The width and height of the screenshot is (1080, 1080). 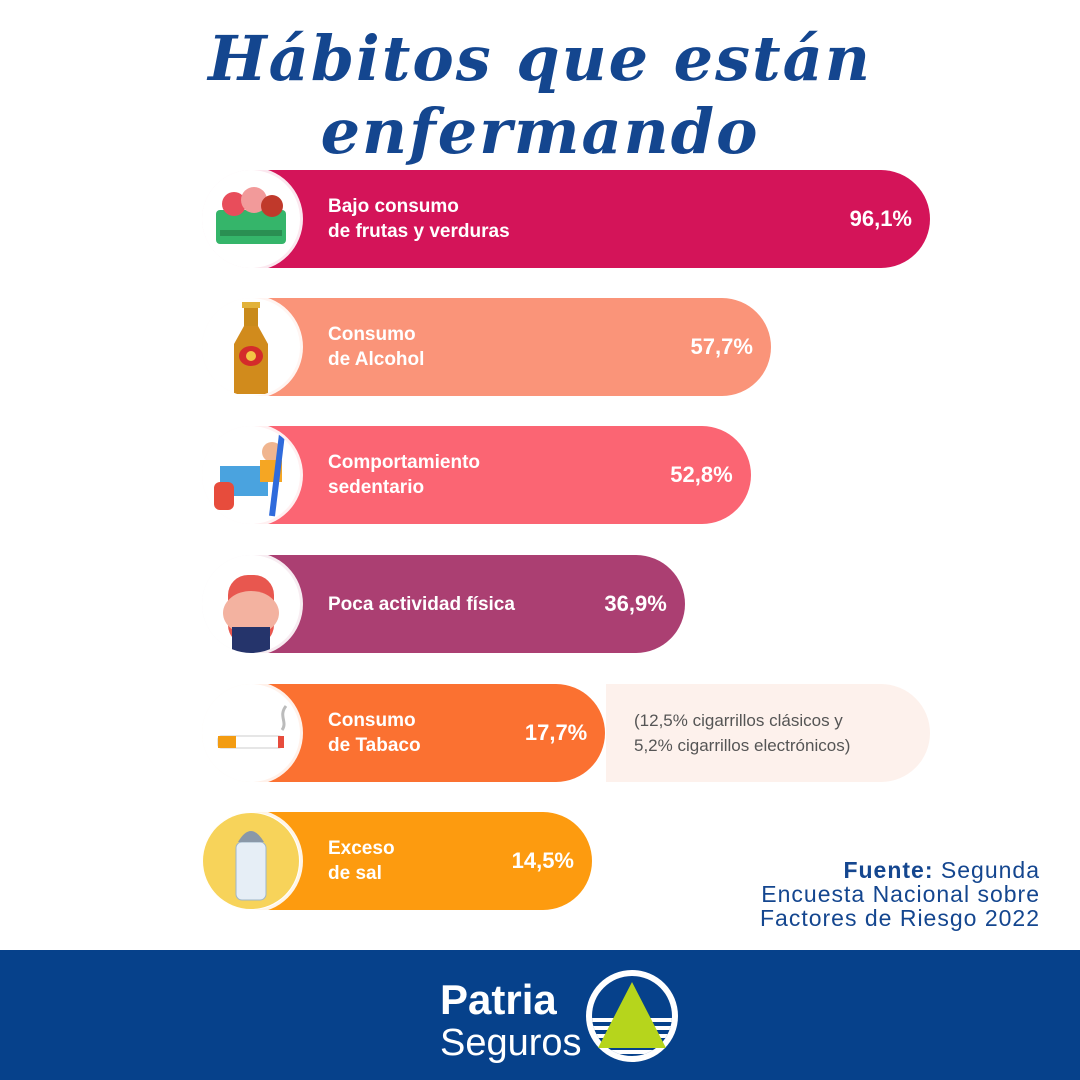 I want to click on salt-shaker-icon, so click(x=251, y=861).